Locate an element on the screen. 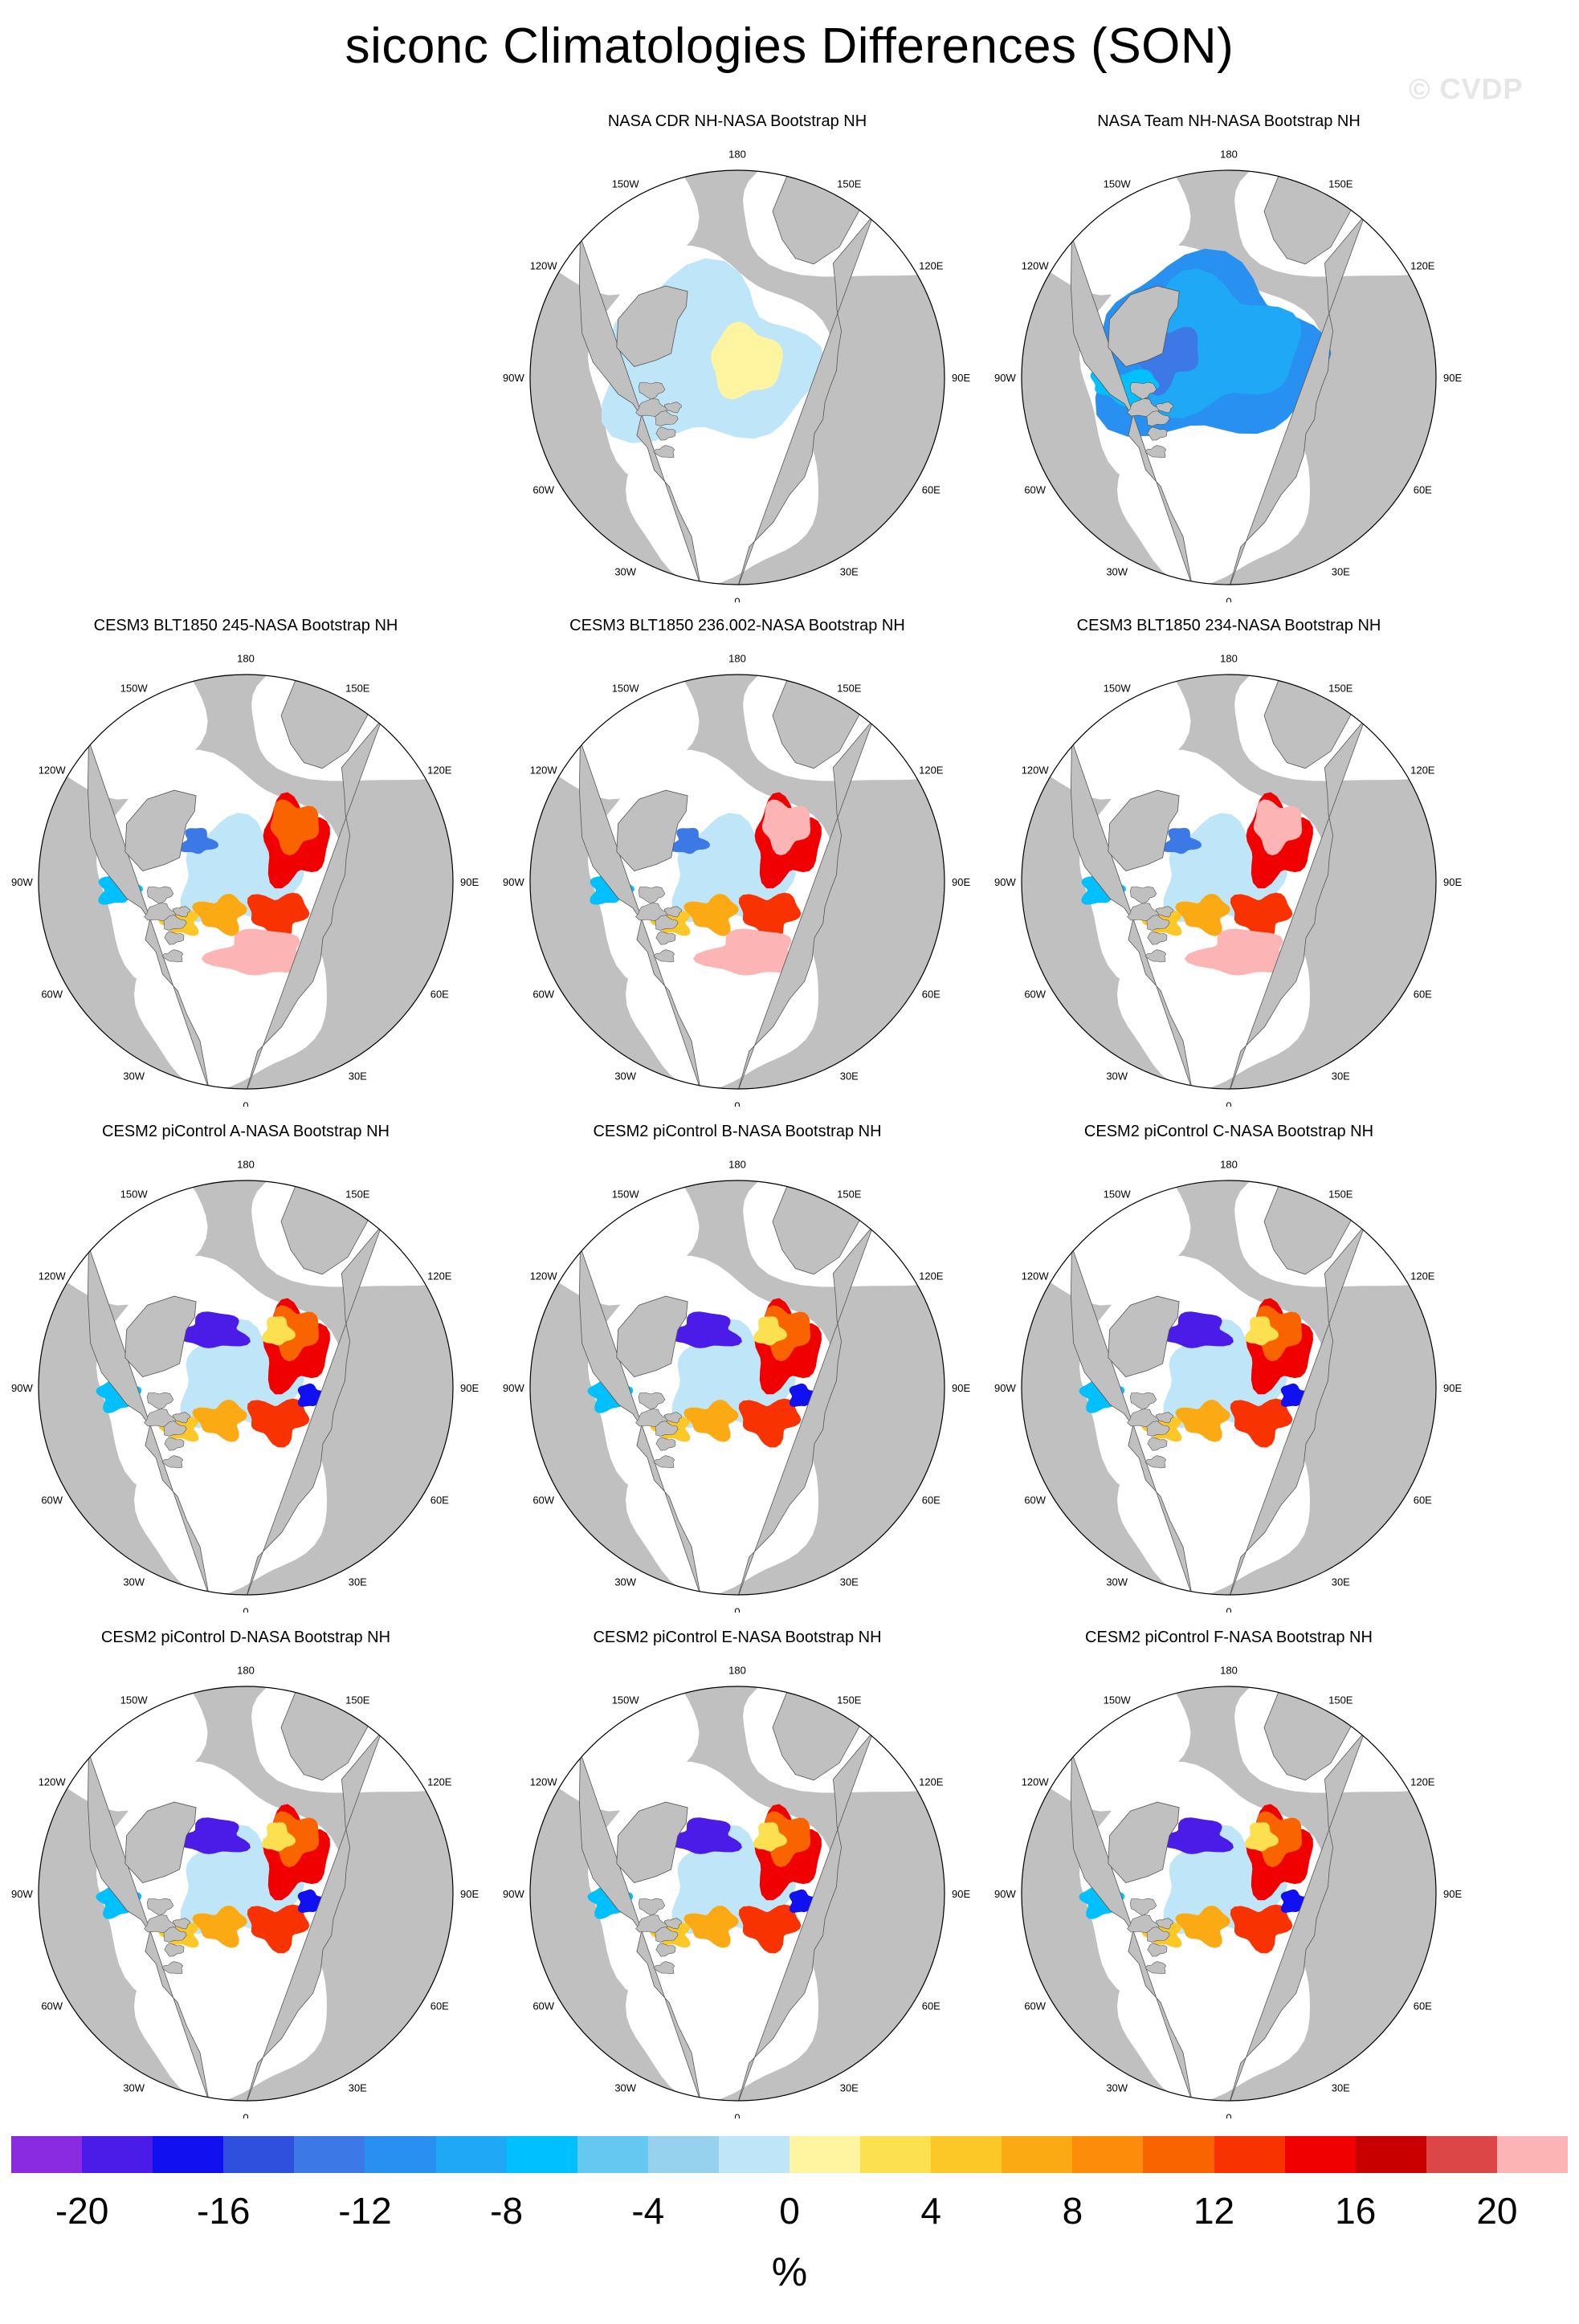 This screenshot has height=2324, width=1579. colorbar-tick-label: 4 is located at coordinates (930, 2211).